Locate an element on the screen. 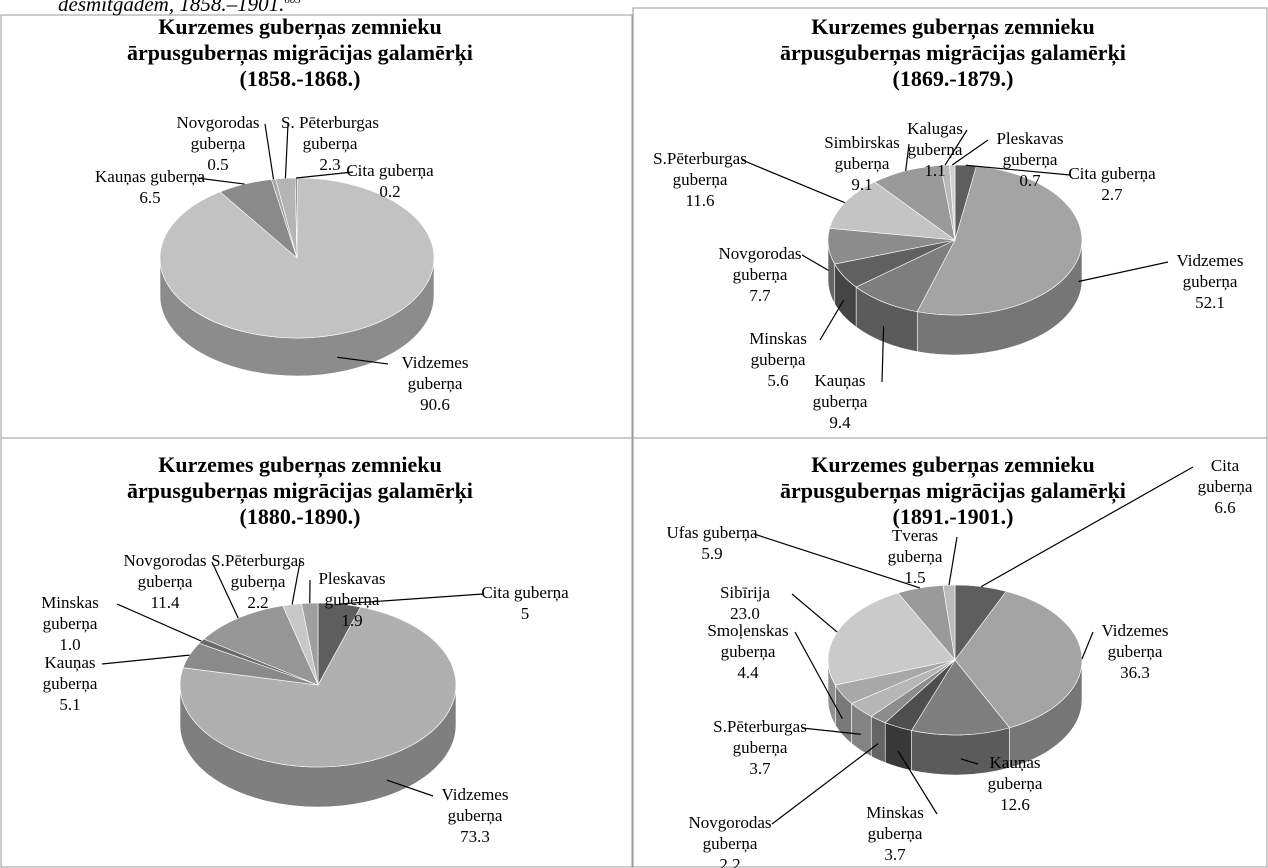  data-label: Kauņas guberņa 6.5 is located at coordinates (150, 187).